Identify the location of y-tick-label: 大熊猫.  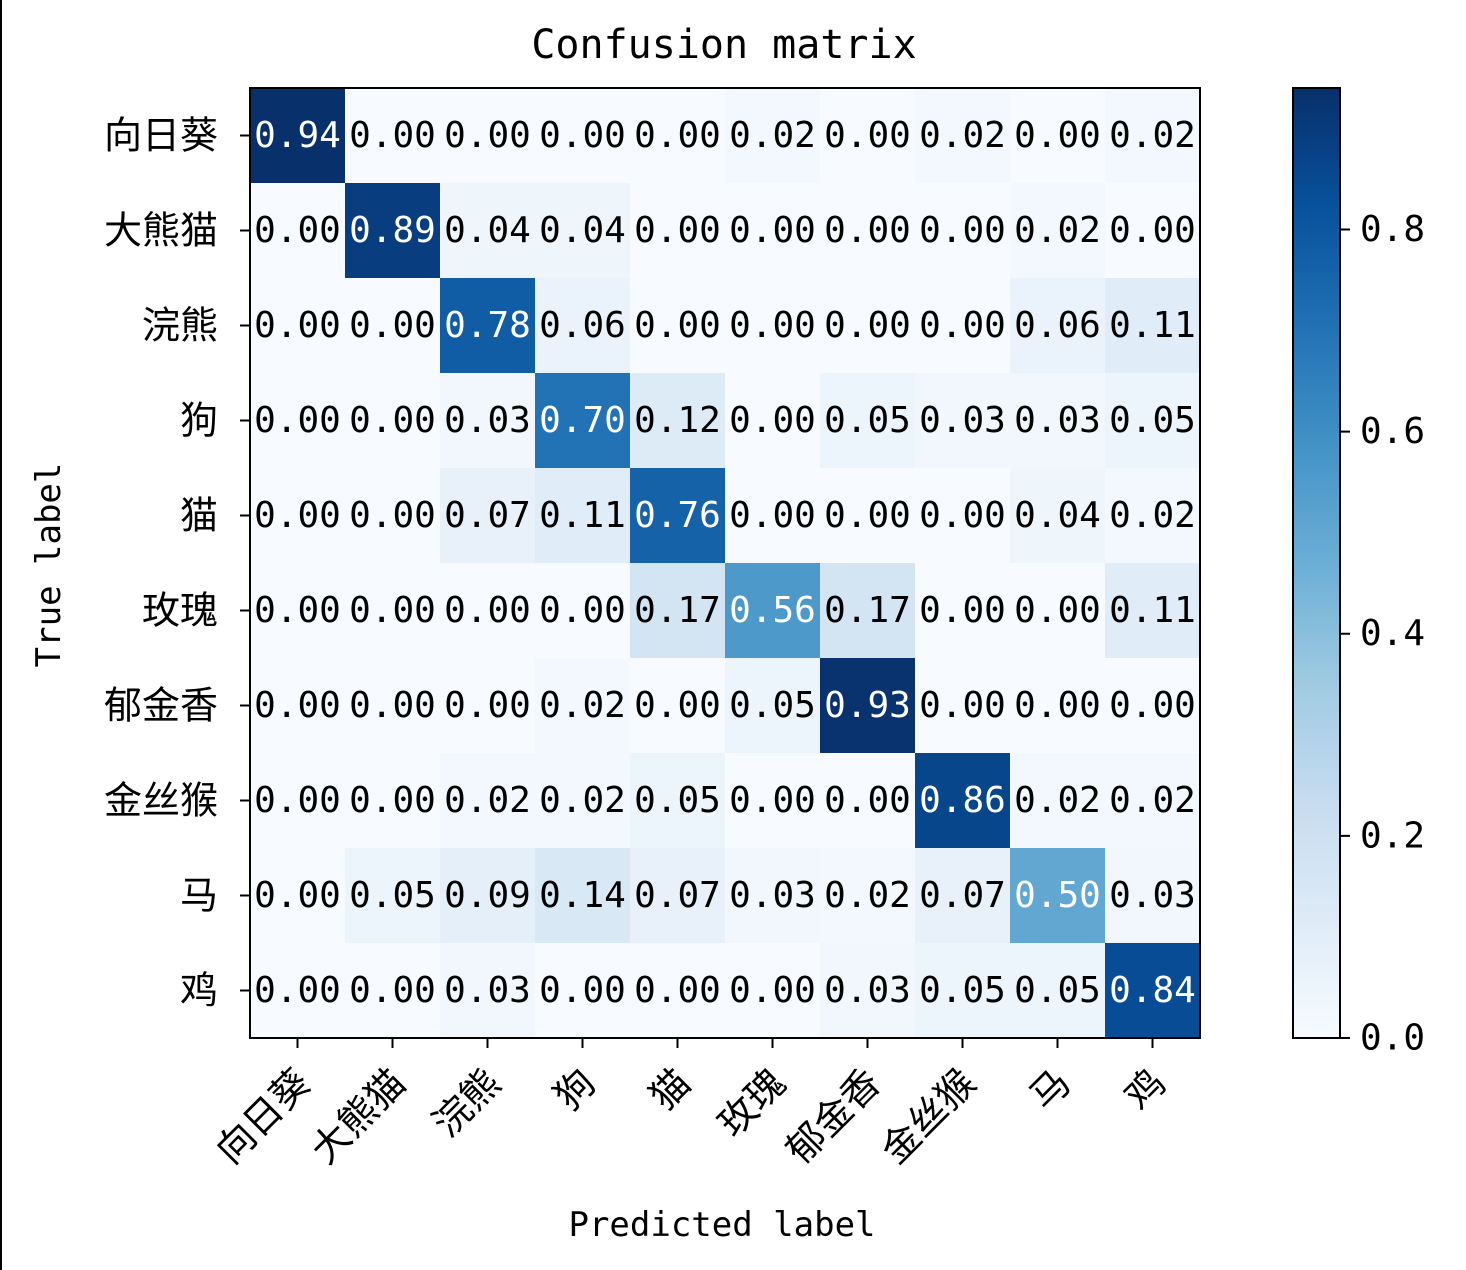
(161, 231).